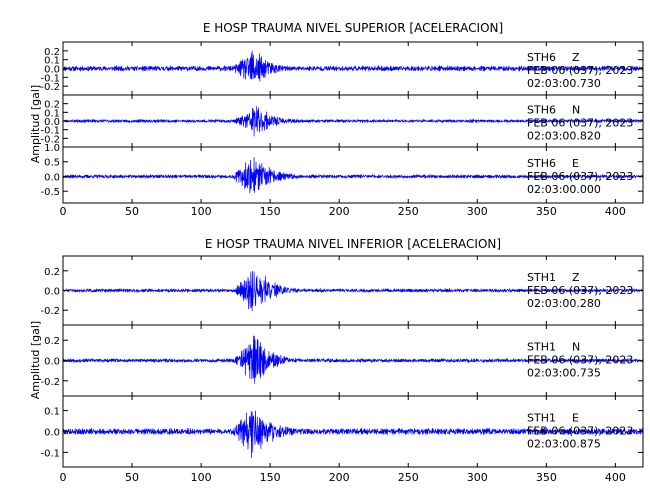 This screenshot has width=650, height=500. I want to click on station-label: STH6 Z, so click(553, 57).